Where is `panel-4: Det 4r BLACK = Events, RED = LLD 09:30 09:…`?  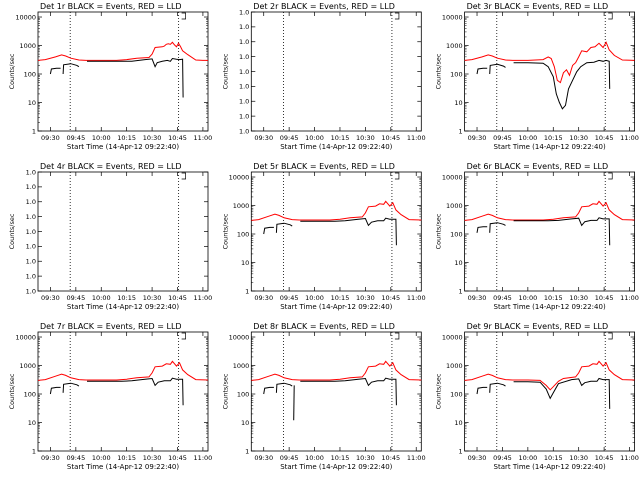
panel-4: Det 4r BLACK = Events, RED = LLD 09:30 09:… is located at coordinates (110, 236).